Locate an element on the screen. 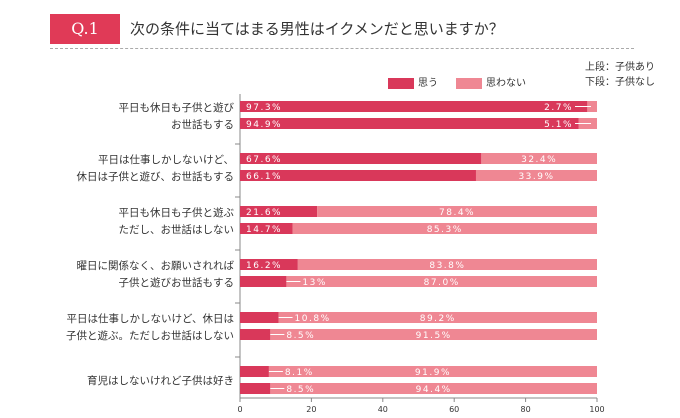 The image size is (680, 418). data-label-think: 97.3% is located at coordinates (264, 108).